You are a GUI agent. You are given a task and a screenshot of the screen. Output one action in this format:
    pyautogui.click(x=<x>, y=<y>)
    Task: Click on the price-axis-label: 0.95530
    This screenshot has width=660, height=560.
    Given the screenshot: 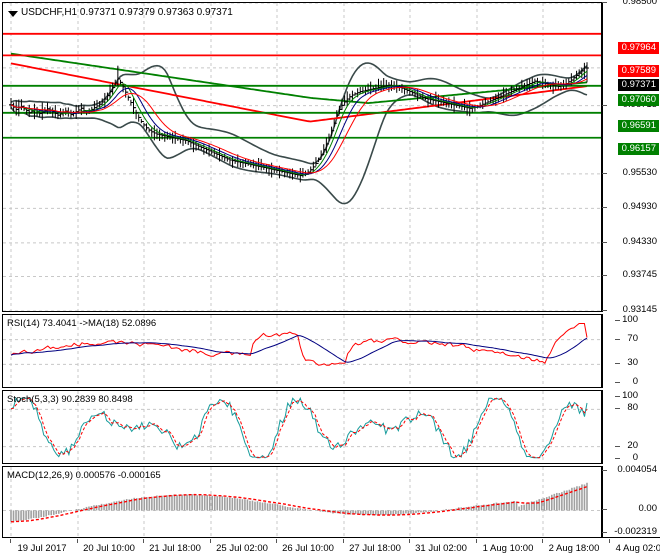 What is the action you would take?
    pyautogui.click(x=639, y=172)
    